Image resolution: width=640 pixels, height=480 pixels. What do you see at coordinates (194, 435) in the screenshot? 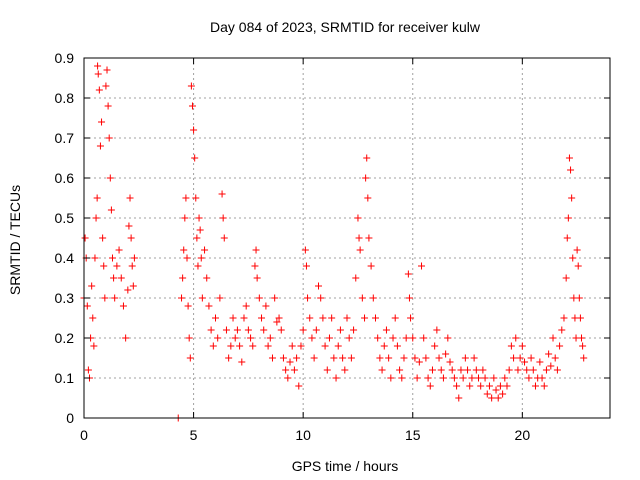
I see `x-tick-label: 5` at bounding box center [194, 435].